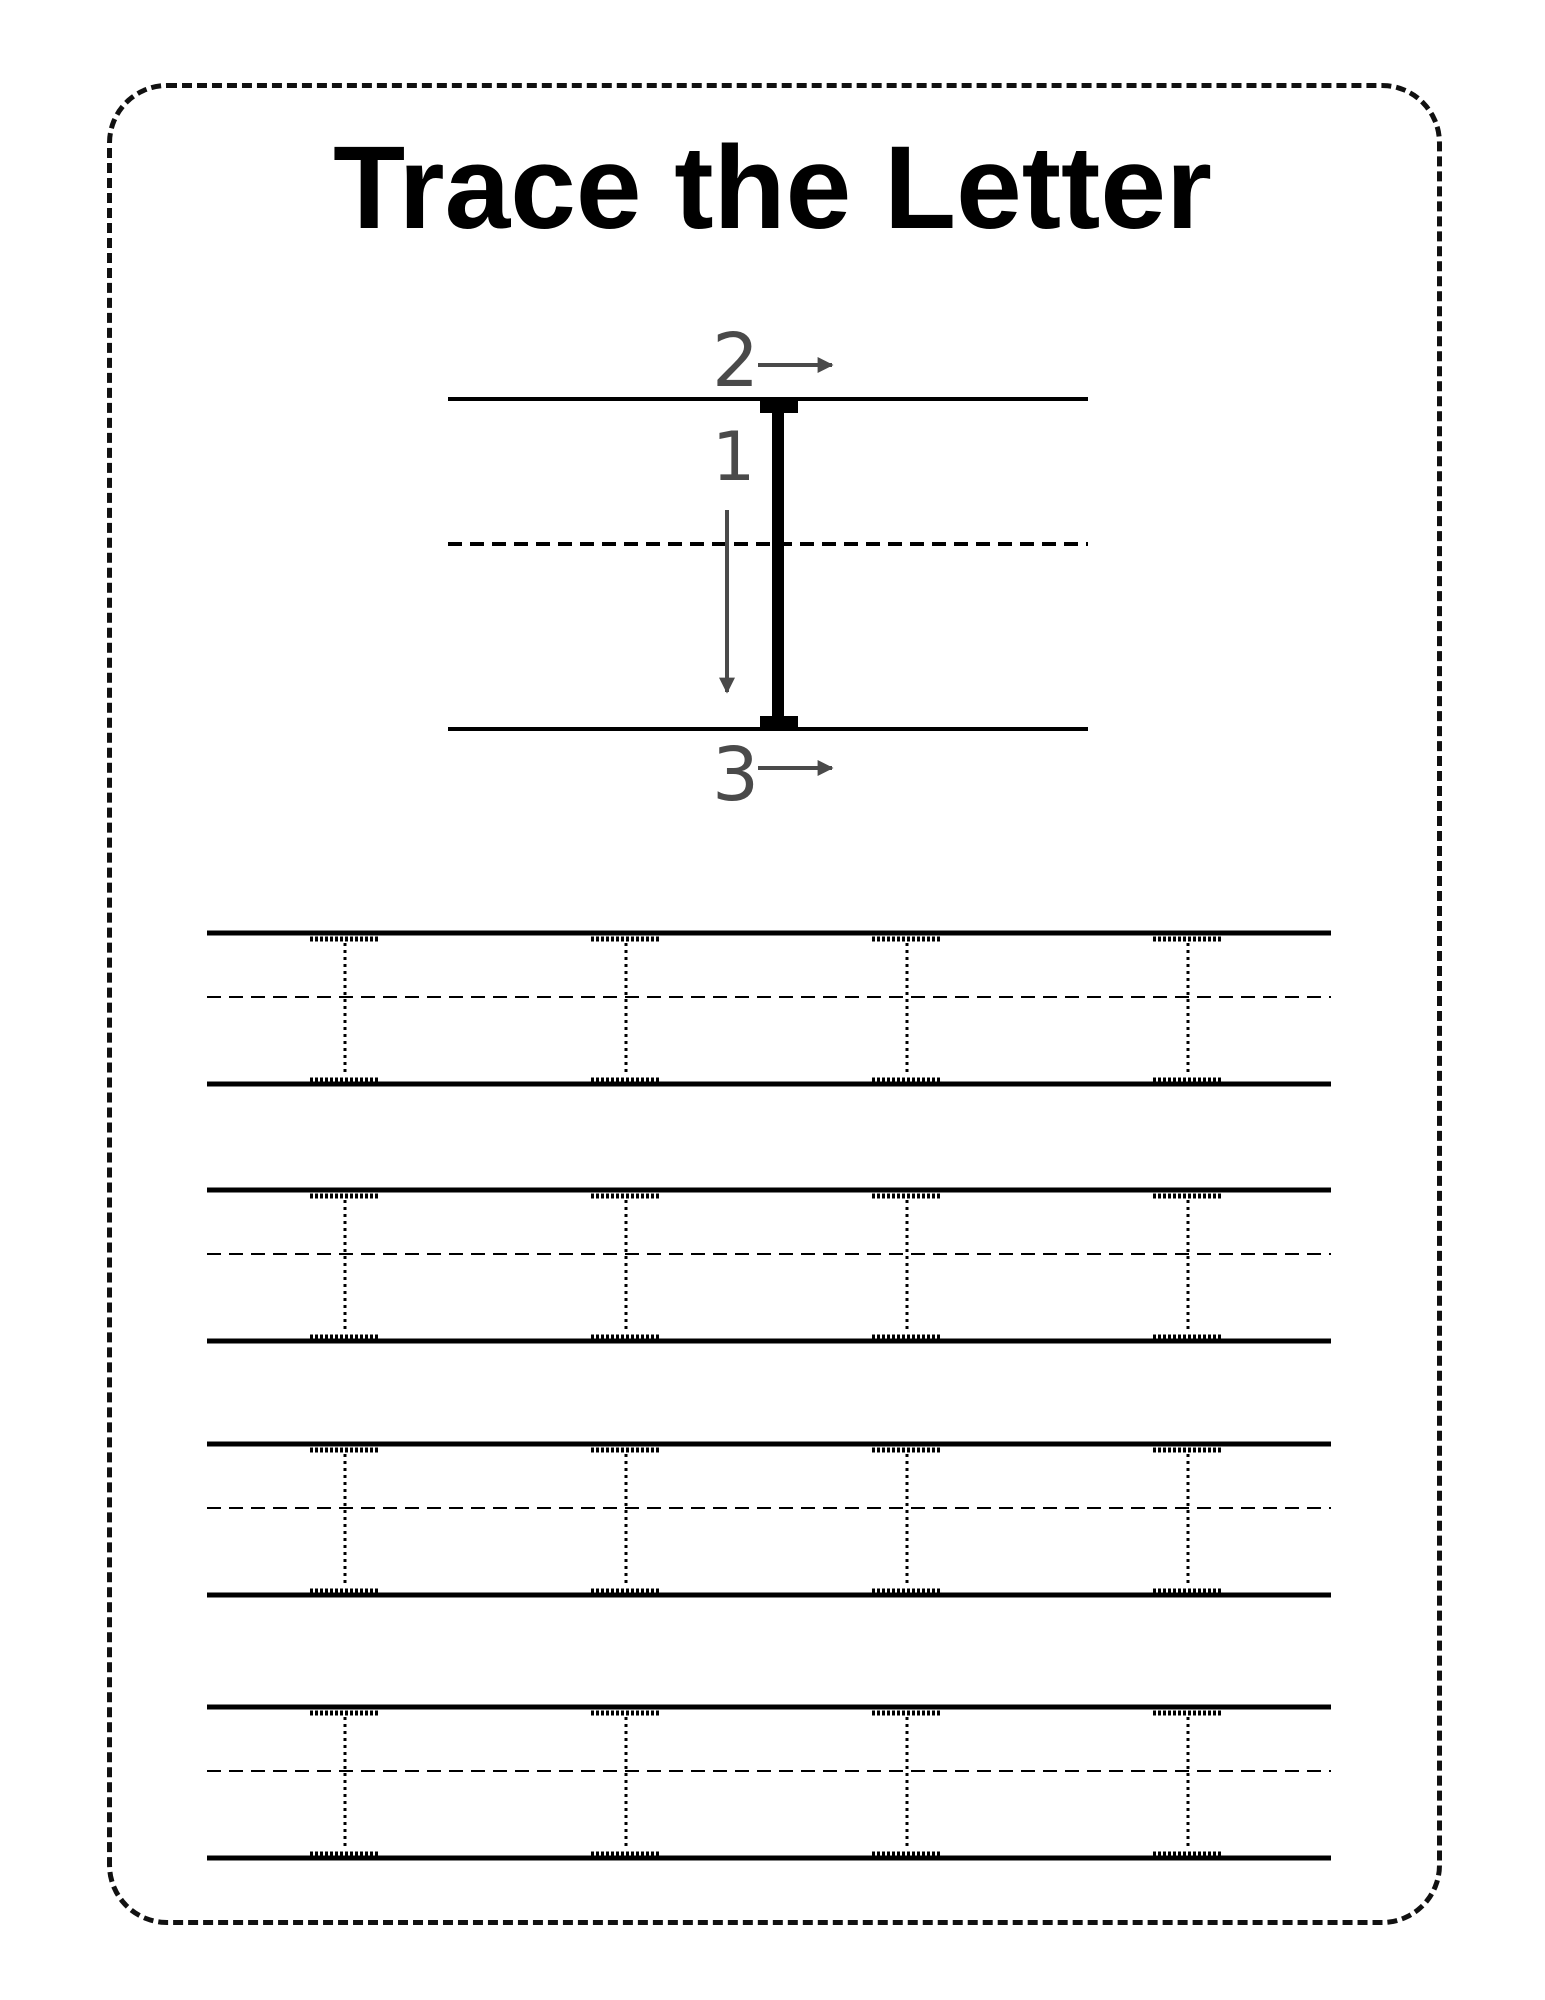  Describe the element at coordinates (772, 188) in the screenshot. I see `page-title: Trace the Letter` at that location.